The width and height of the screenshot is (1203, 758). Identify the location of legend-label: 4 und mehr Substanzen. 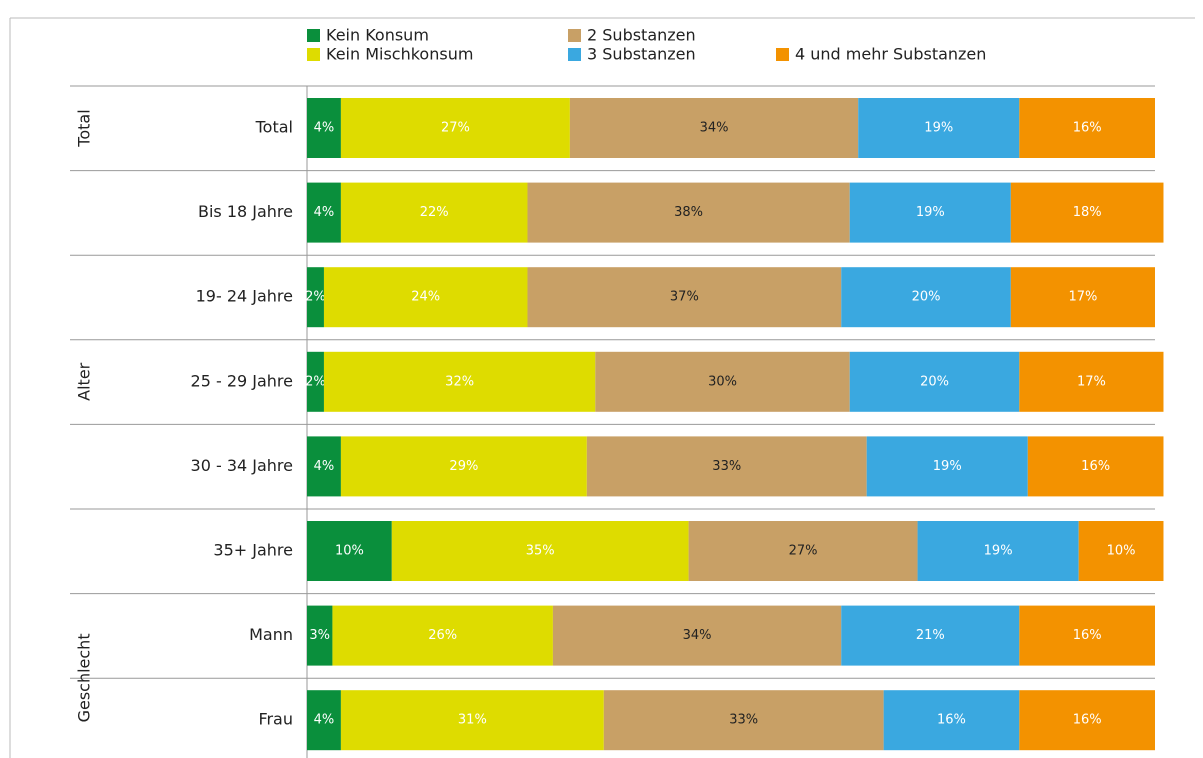
(890, 54).